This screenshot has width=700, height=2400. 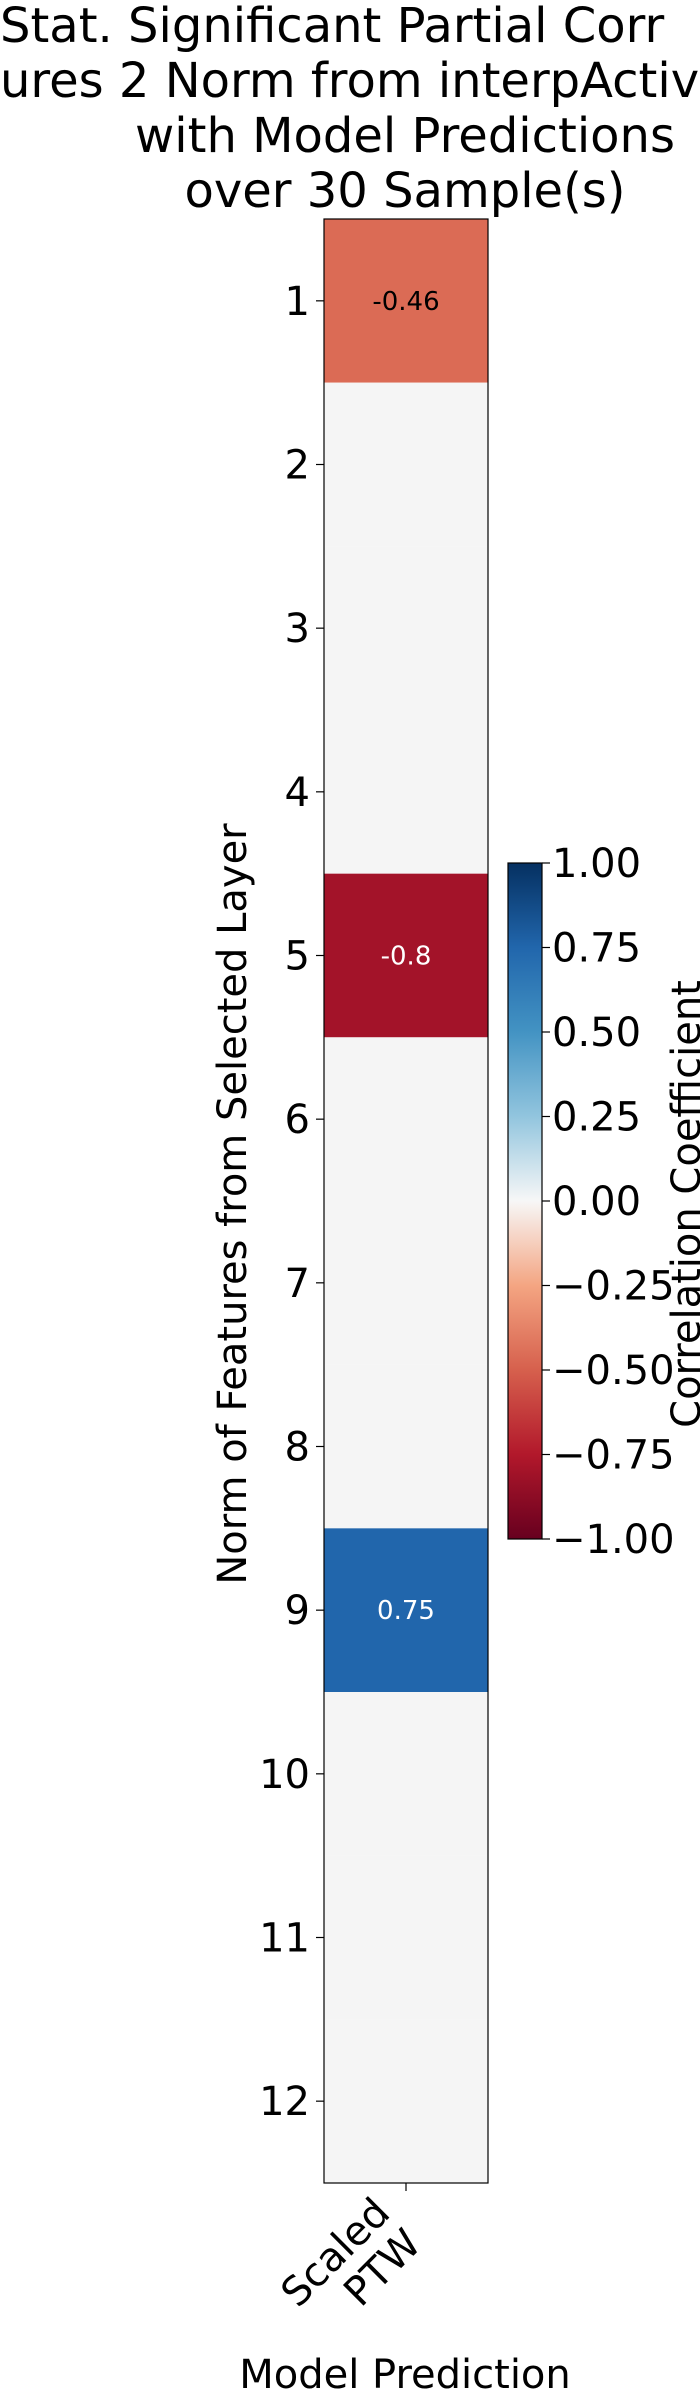 What do you see at coordinates (613, 1540) in the screenshot?
I see `colorbar-tick-label: −1.00` at bounding box center [613, 1540].